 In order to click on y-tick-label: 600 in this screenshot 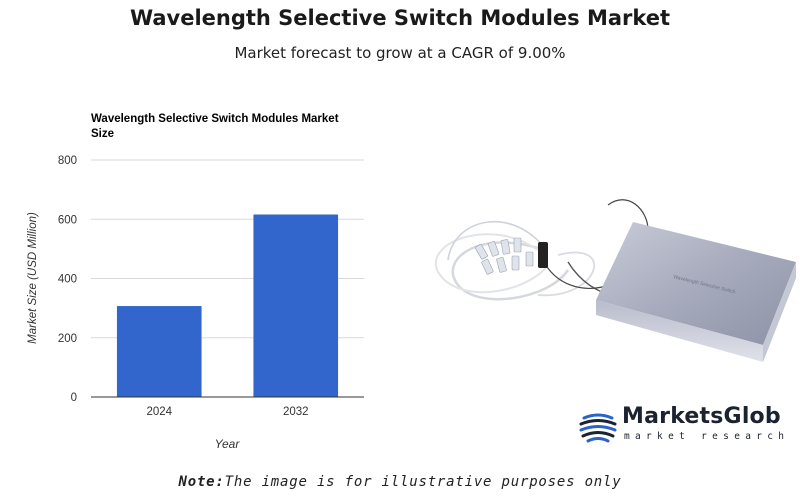, I will do `click(67, 220)`.